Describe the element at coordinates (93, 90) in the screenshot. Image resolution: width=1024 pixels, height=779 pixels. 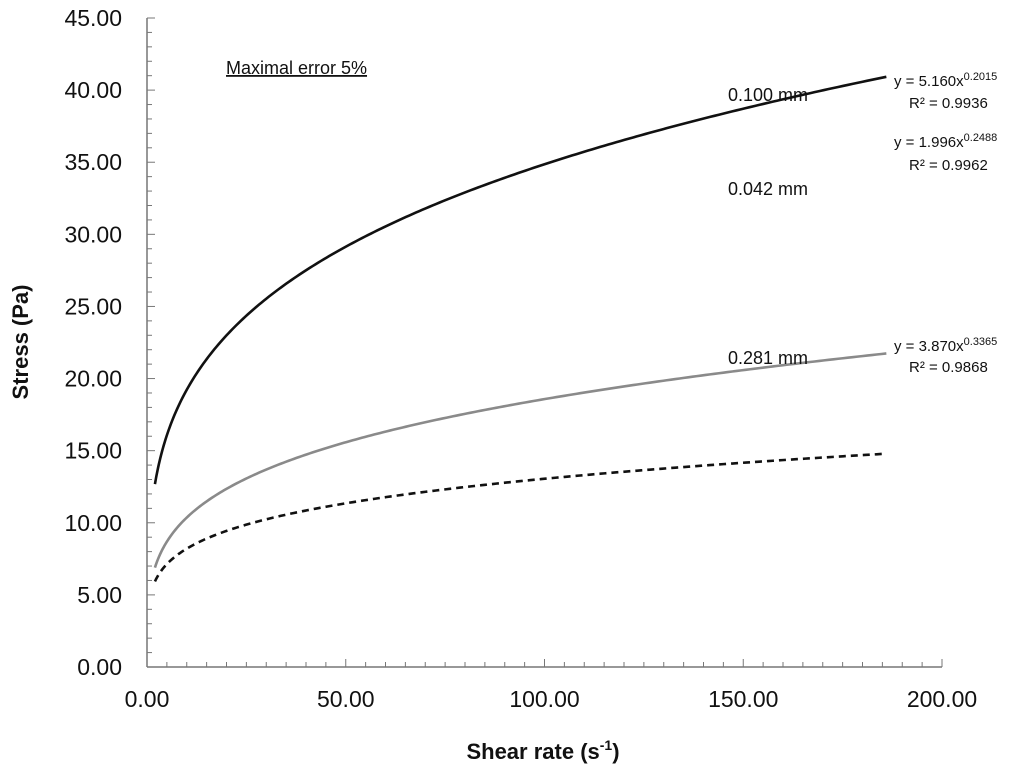
I see `y-tick-label: 40.00` at that location.